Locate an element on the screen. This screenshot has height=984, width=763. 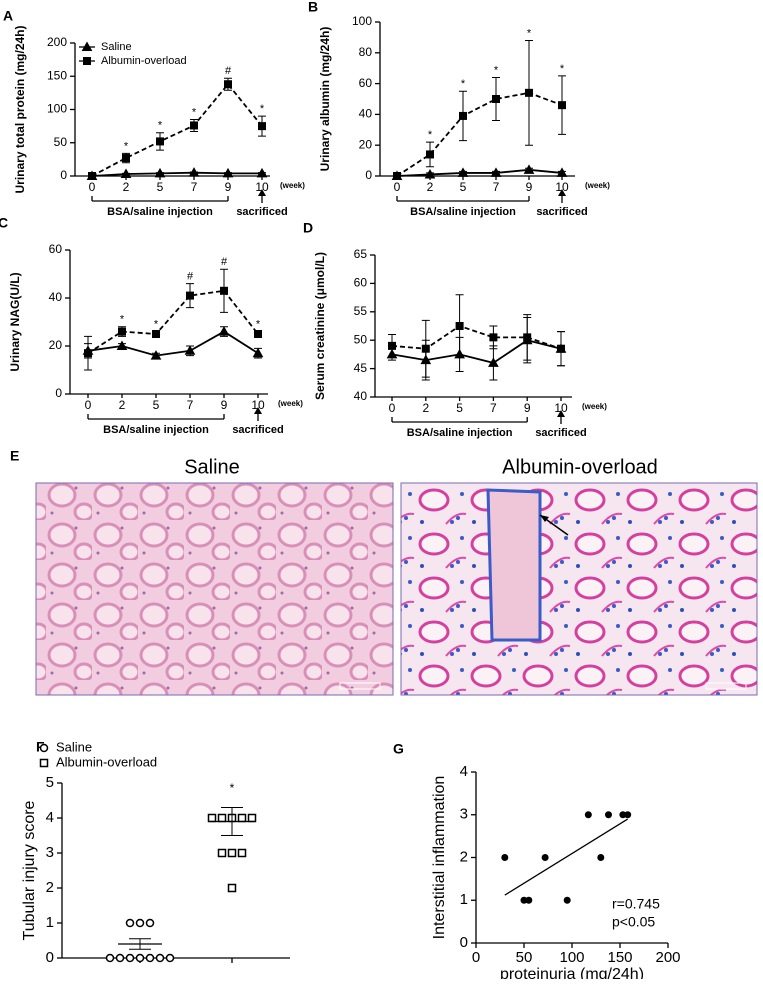
panel-letter: D is located at coordinates (308, 228).